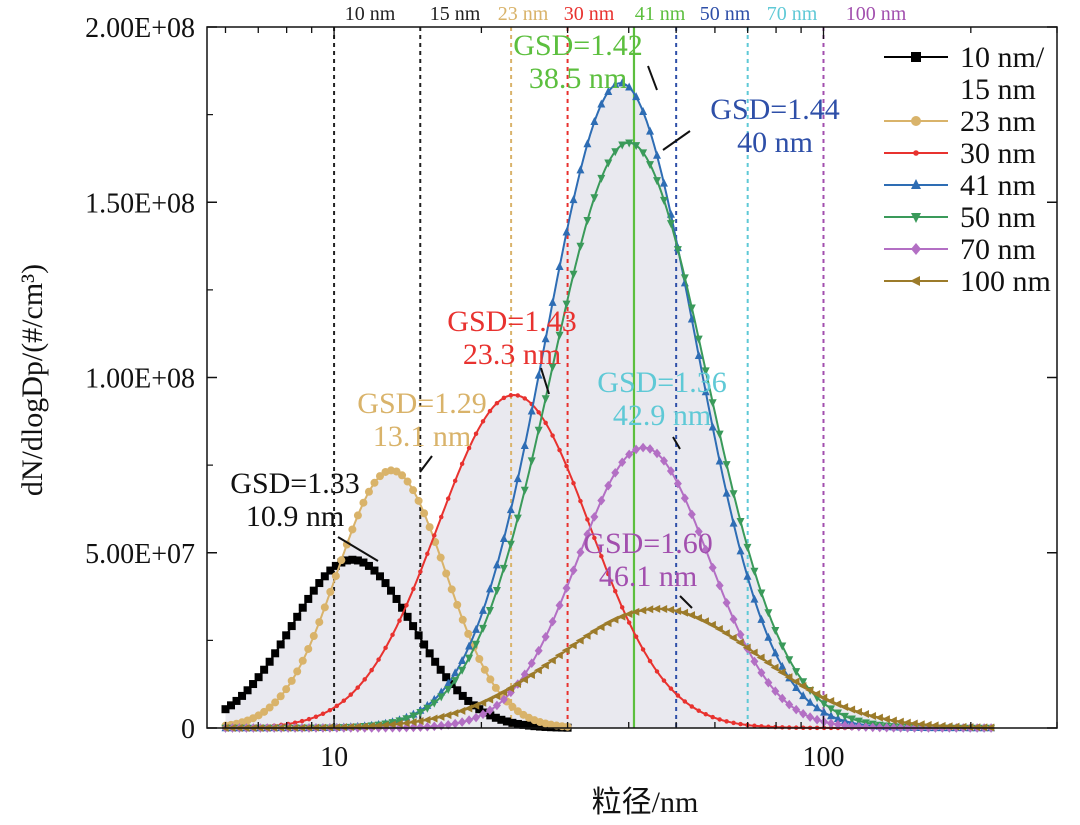 Image resolution: width=1080 pixels, height=825 pixels. I want to click on legend-label: 23 nm, so click(998, 121).